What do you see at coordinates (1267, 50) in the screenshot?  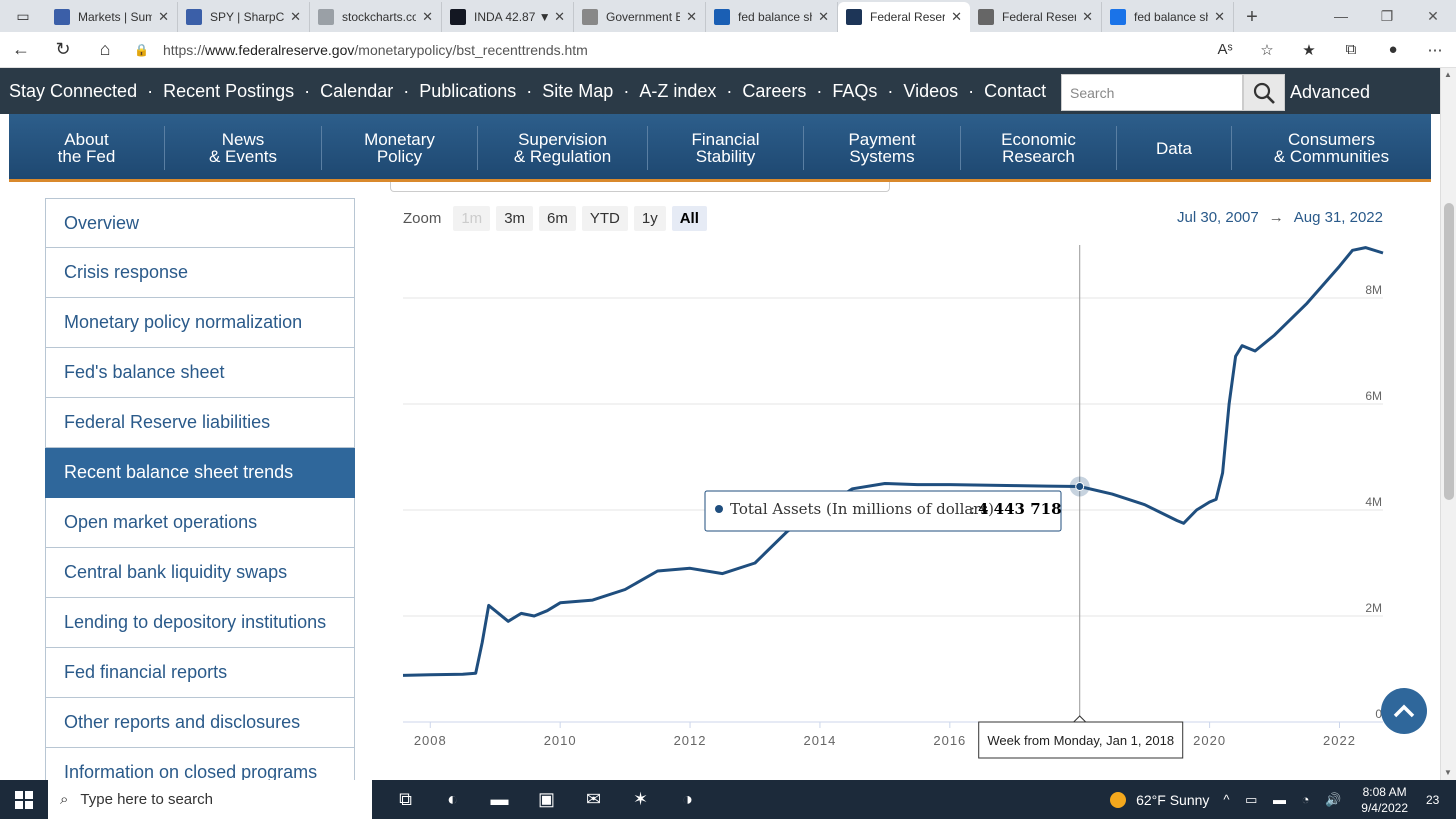 I see `add-favorite-icon: ☆` at bounding box center [1267, 50].